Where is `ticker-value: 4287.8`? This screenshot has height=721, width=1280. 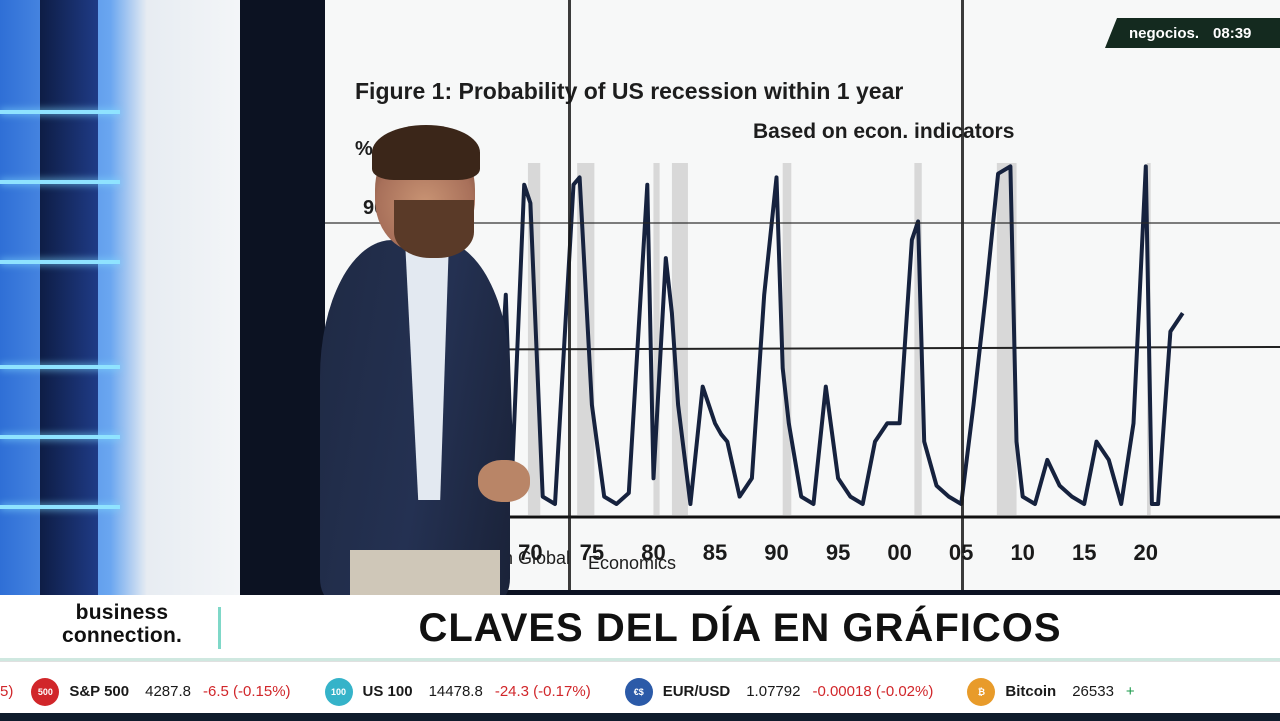 ticker-value: 4287.8 is located at coordinates (168, 691).